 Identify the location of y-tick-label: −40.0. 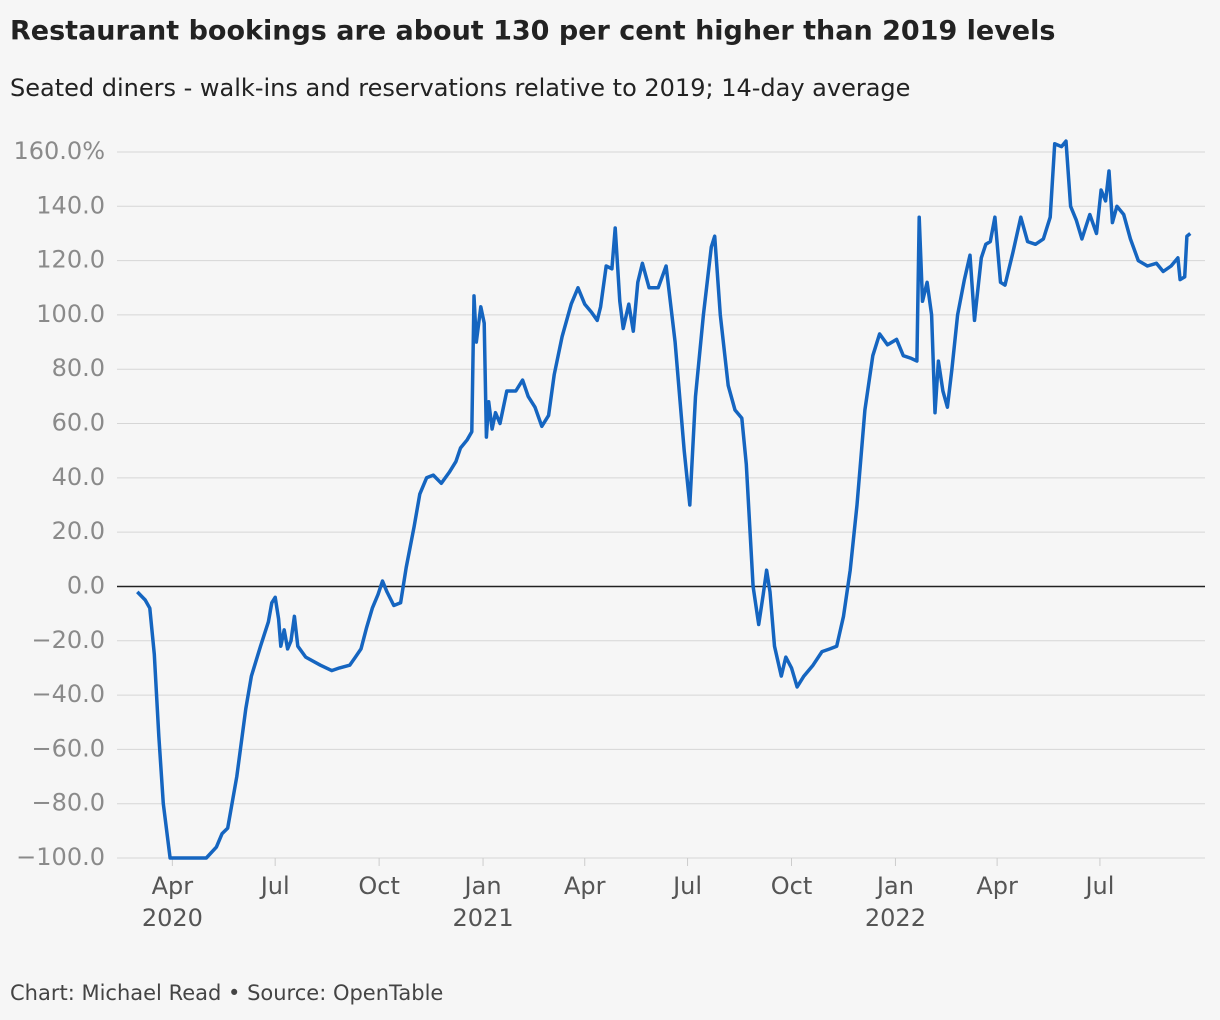
(68, 694).